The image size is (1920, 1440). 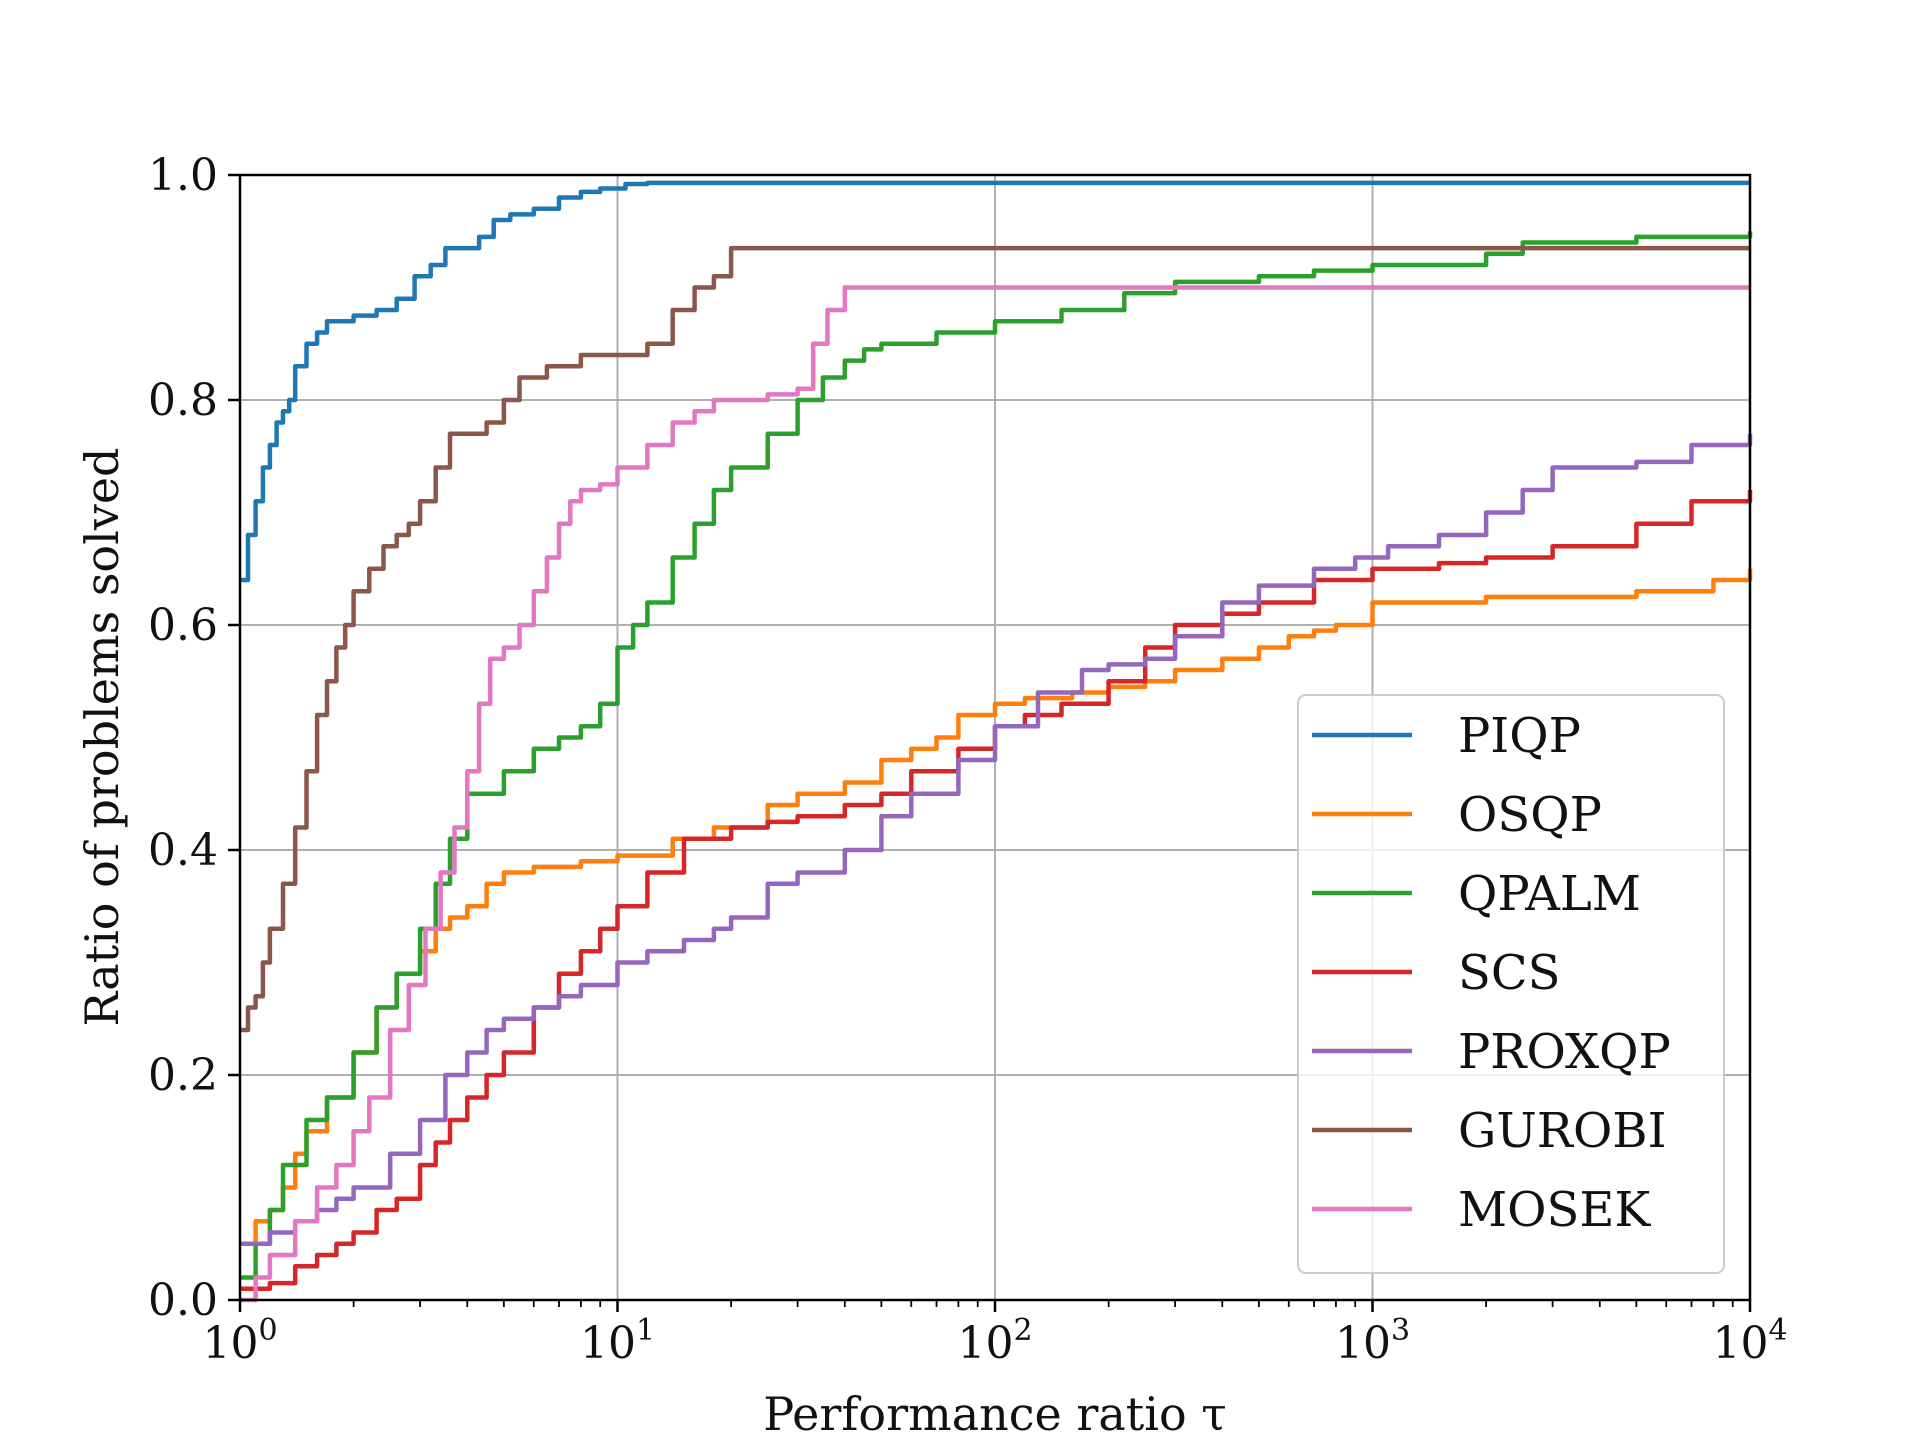 What do you see at coordinates (1530, 815) in the screenshot?
I see `legend-label-osqp: OSQP` at bounding box center [1530, 815].